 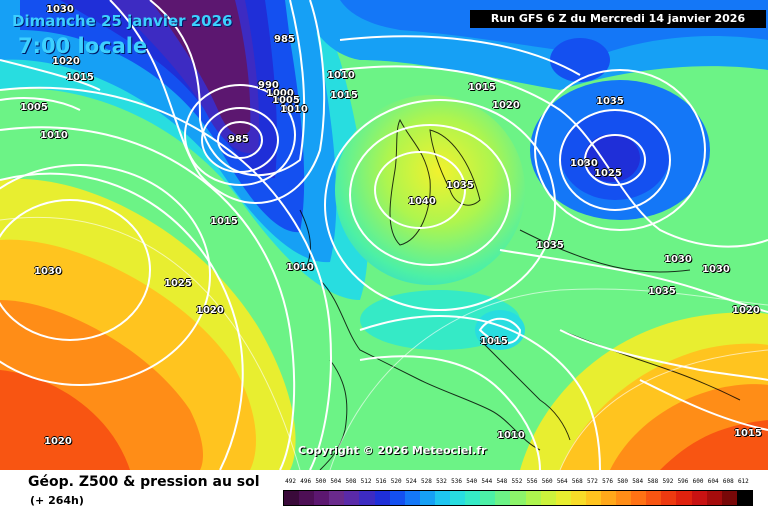 What do you see at coordinates (698, 481) in the screenshot?
I see `scale-tick-label: 600` at bounding box center [698, 481].